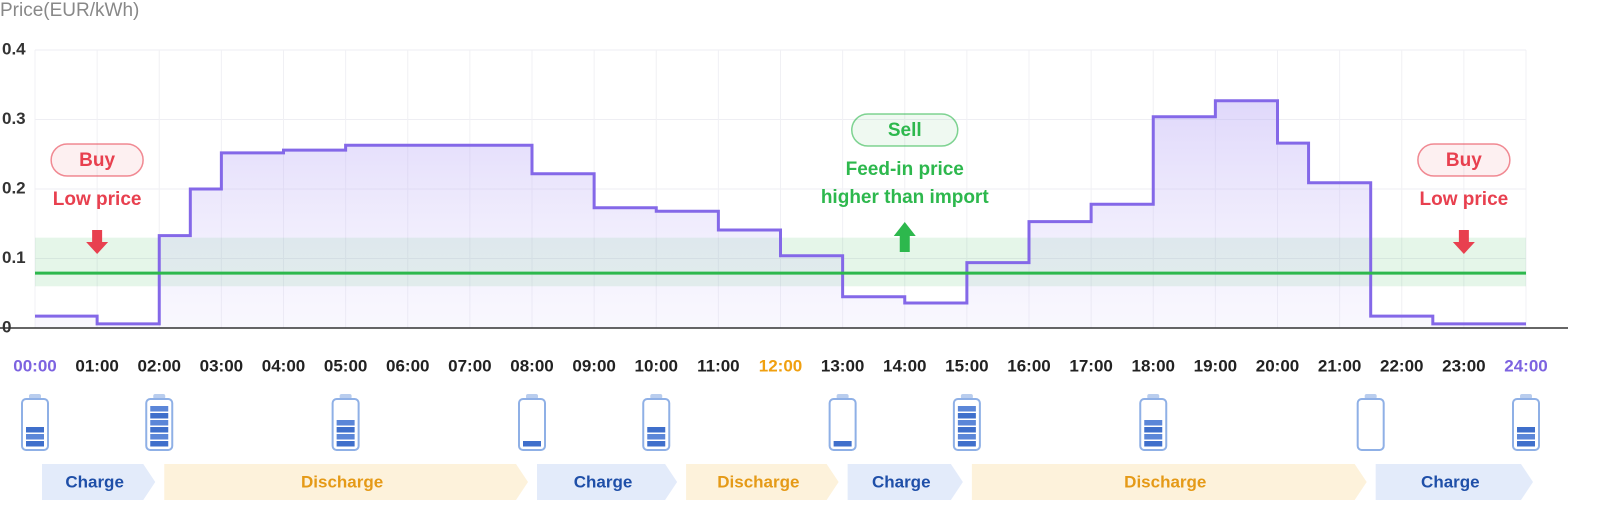 Image resolution: width=1599 pixels, height=511 pixels. Describe the element at coordinates (1525, 365) in the screenshot. I see `x-tick-label: 24:00` at that location.